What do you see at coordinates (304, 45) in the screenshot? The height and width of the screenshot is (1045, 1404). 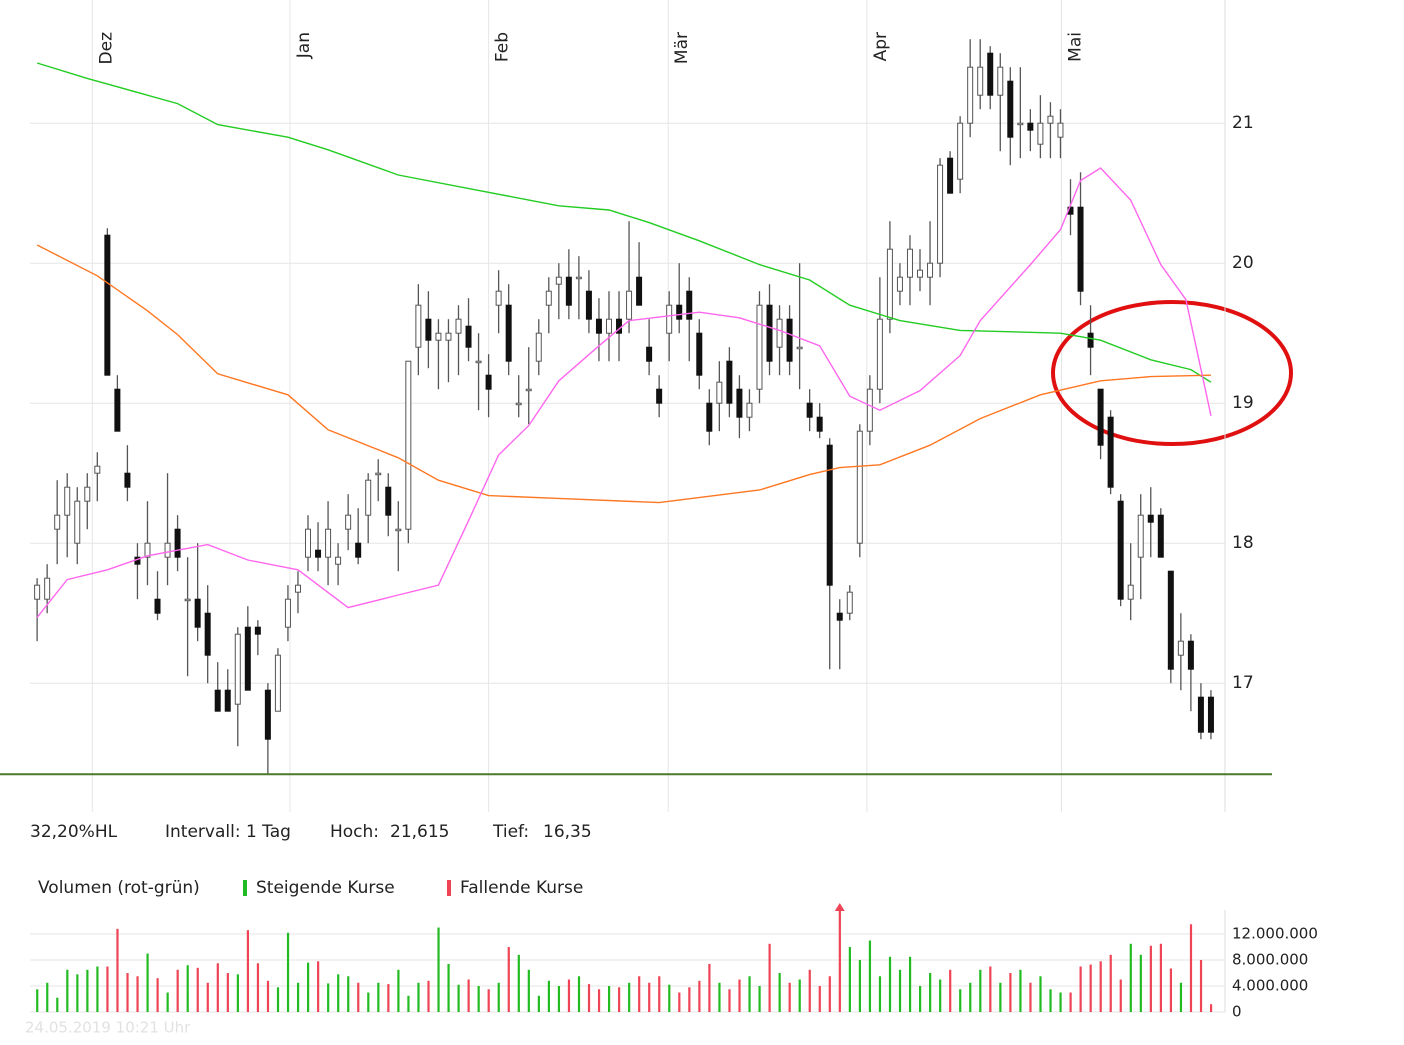 I see `x-tick-label: Jan` at bounding box center [304, 45].